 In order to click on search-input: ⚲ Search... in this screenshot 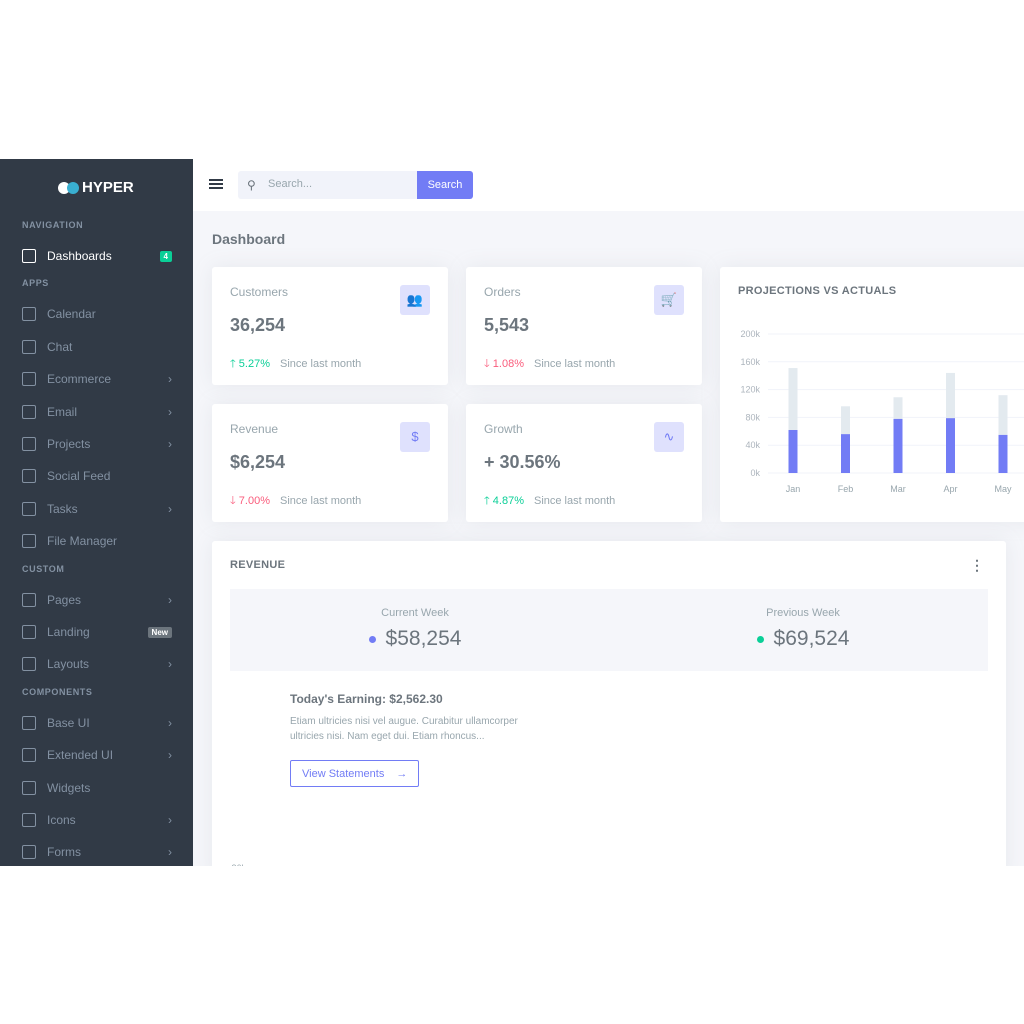, I will do `click(328, 185)`.